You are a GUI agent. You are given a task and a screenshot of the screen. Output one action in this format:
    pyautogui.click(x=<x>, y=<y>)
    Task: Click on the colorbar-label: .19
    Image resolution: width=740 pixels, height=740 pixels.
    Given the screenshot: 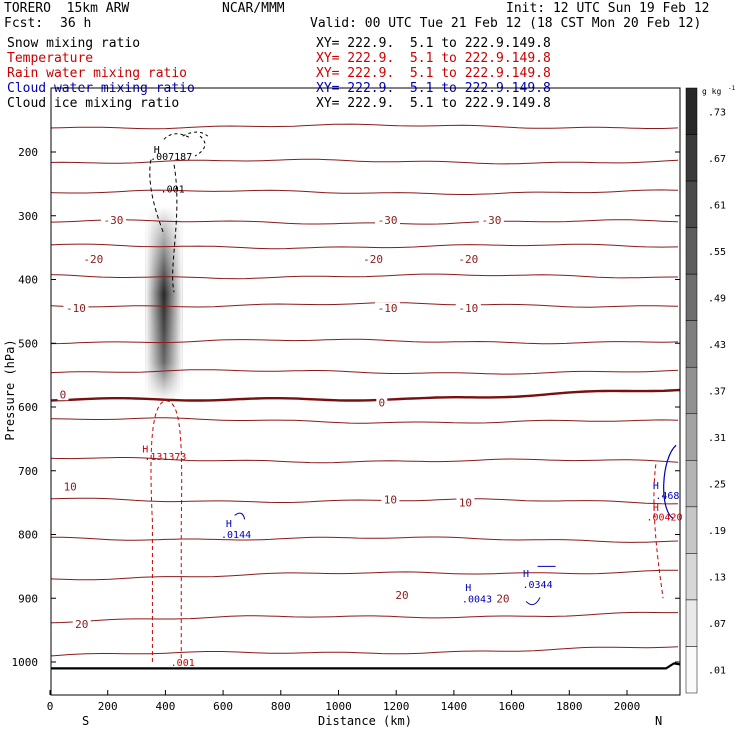 What is the action you would take?
    pyautogui.click(x=717, y=531)
    